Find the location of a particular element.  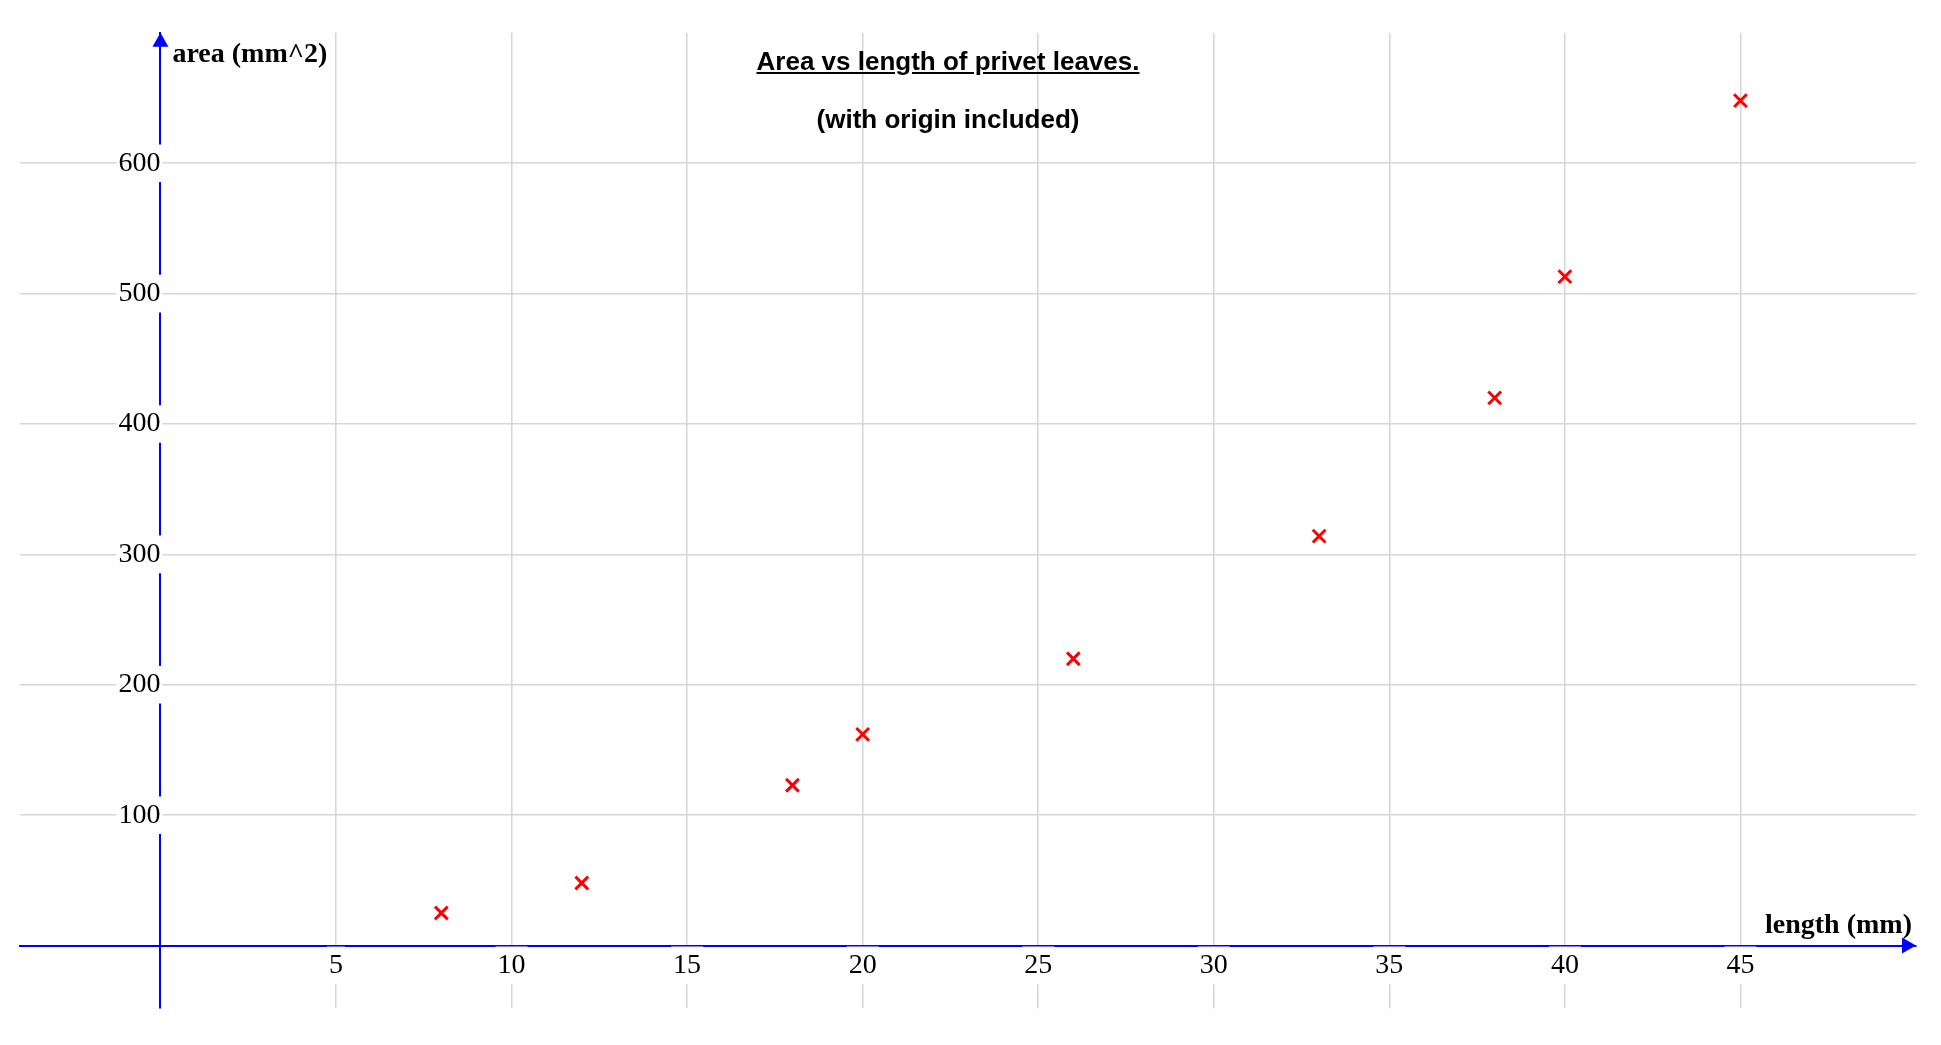

x-tick-label: 20 is located at coordinates (862, 963).